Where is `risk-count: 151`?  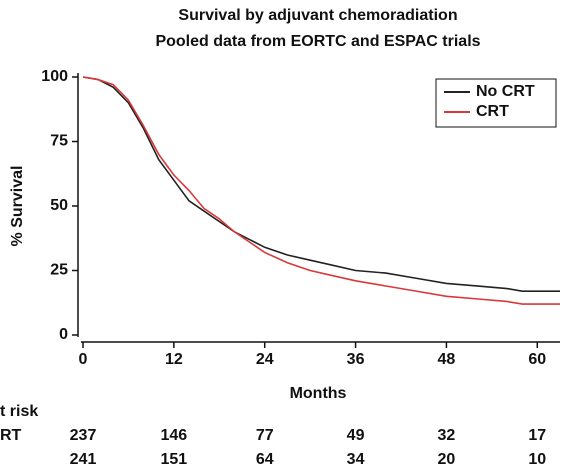
risk-count: 151 is located at coordinates (174, 459).